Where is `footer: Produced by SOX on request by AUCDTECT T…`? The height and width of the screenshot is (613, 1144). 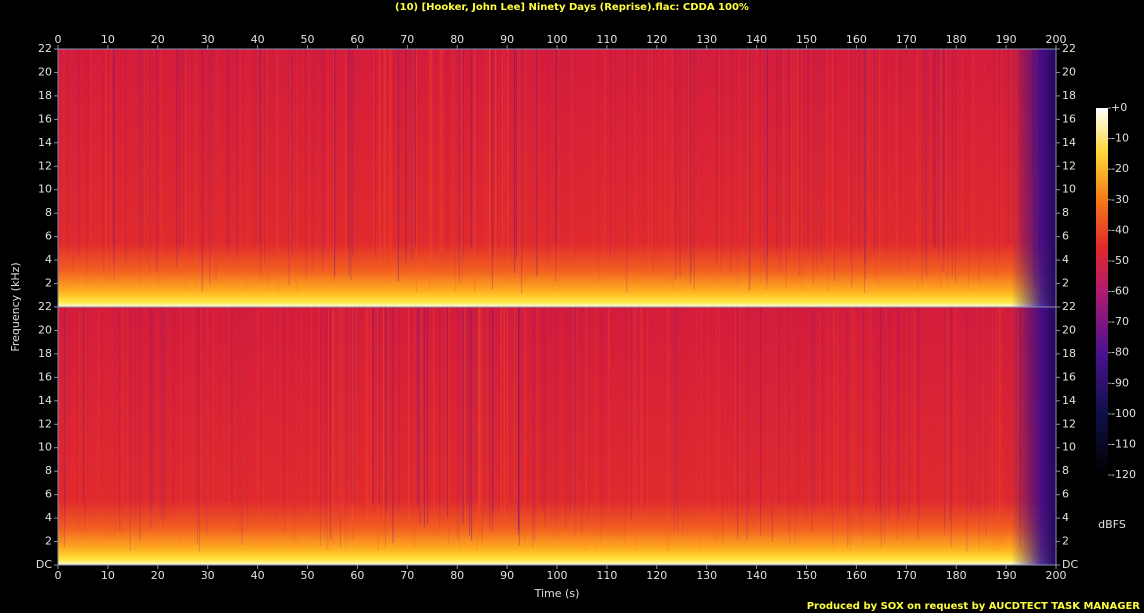
footer: Produced by SOX on request by AUCDTECT T… is located at coordinates (974, 606).